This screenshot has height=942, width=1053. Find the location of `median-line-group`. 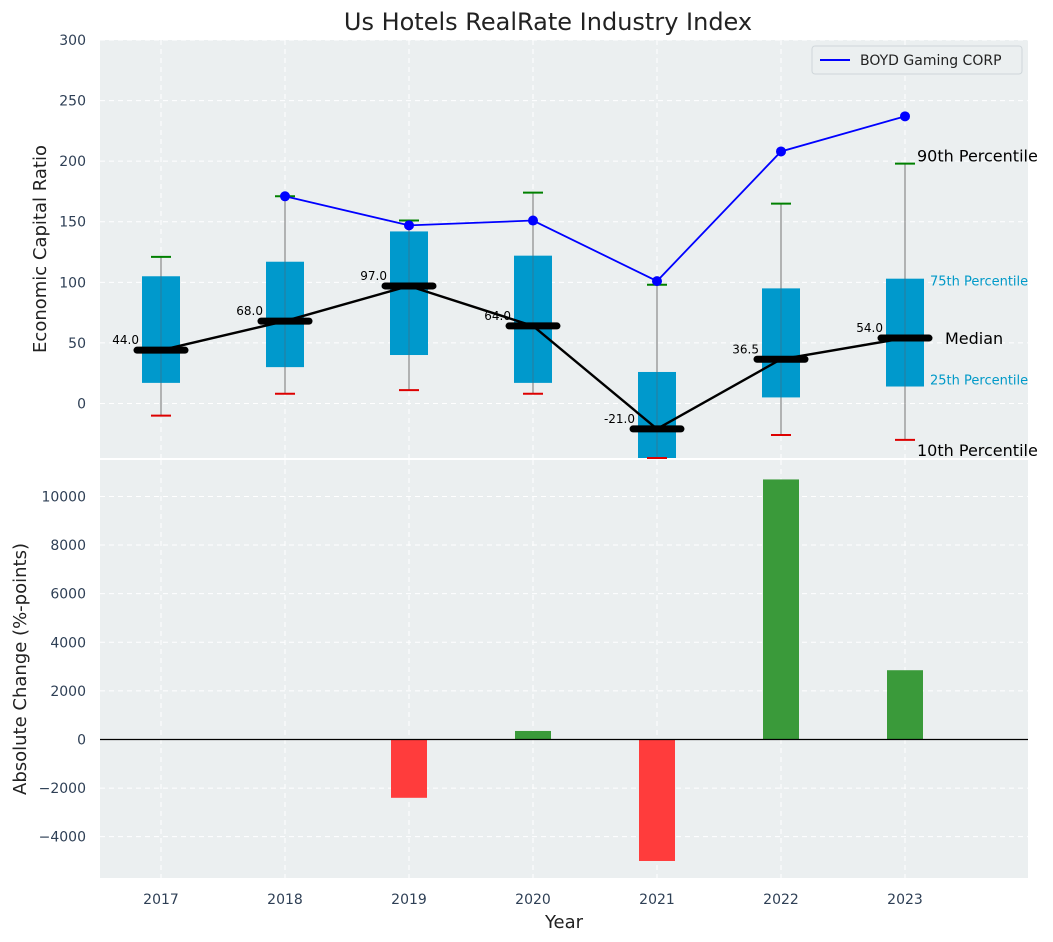

median-line-group is located at coordinates (533, 357).